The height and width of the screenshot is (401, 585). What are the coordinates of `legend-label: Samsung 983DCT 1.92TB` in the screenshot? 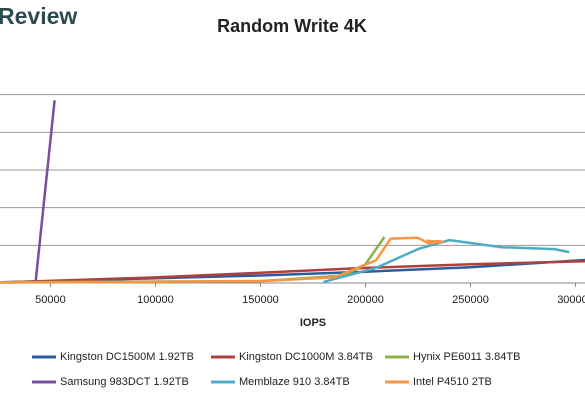 It's located at (124, 382).